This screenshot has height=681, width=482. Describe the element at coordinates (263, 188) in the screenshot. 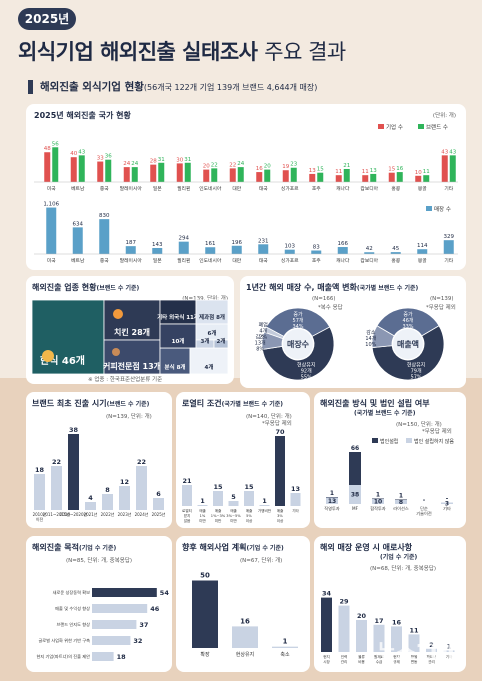

I see `country-tick-label: 태국` at that location.